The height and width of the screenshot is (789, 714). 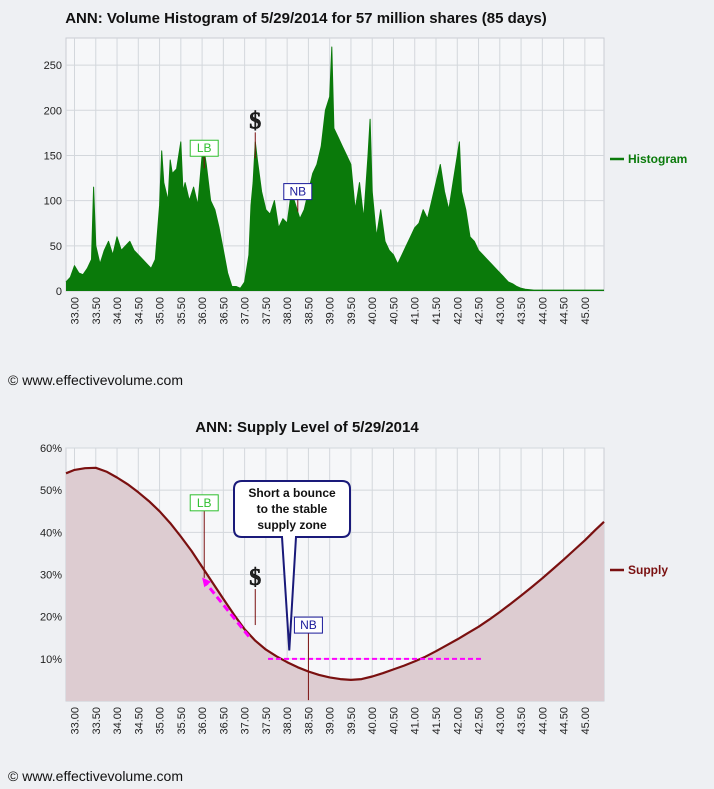 I want to click on top-x-tick-label: 44.00, so click(x=543, y=311).